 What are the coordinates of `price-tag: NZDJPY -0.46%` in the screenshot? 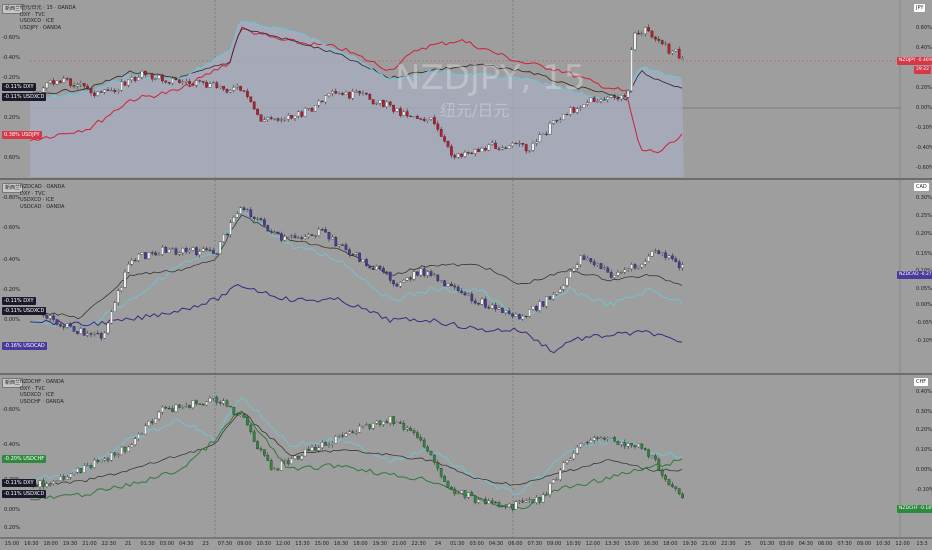 It's located at (914, 61).